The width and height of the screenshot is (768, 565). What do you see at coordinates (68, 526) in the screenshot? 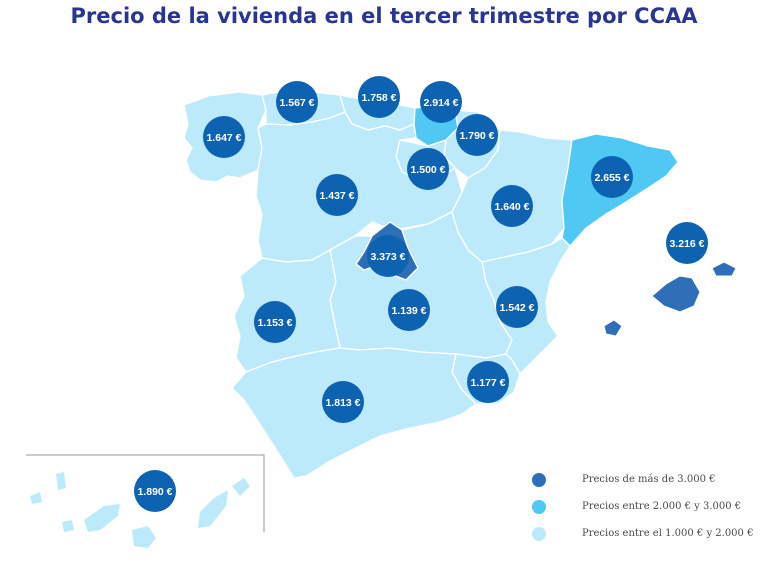
I see `region-canarias-la-gomera` at bounding box center [68, 526].